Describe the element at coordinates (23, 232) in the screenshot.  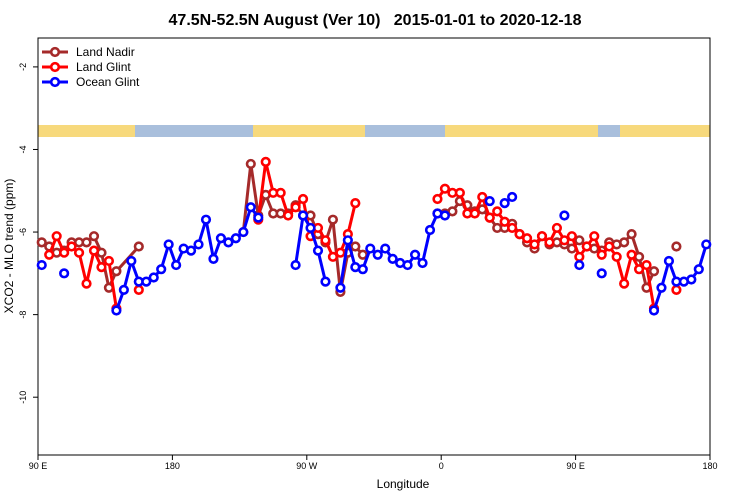
I see `y-tick-label: -6` at that location.